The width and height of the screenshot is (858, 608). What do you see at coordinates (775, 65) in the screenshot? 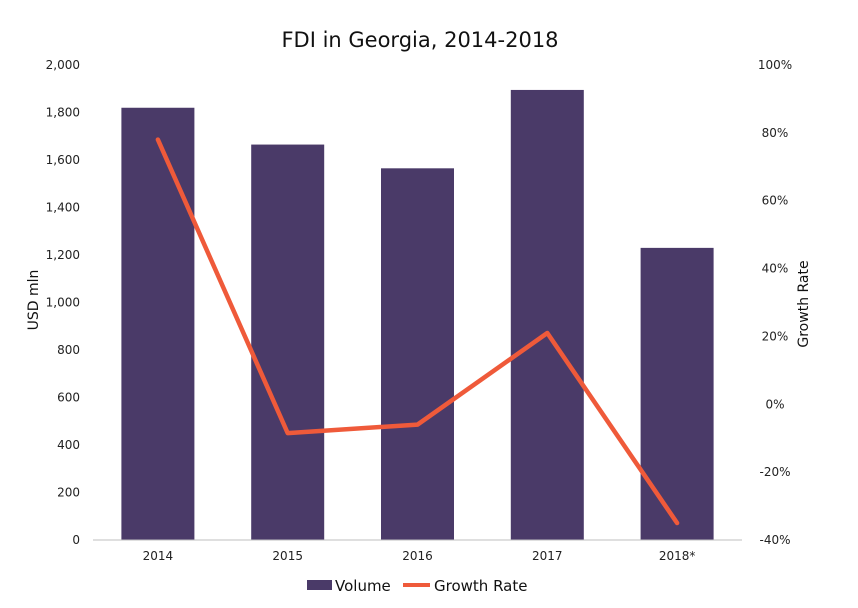
I see `right-tick-label: 100%` at bounding box center [775, 65].